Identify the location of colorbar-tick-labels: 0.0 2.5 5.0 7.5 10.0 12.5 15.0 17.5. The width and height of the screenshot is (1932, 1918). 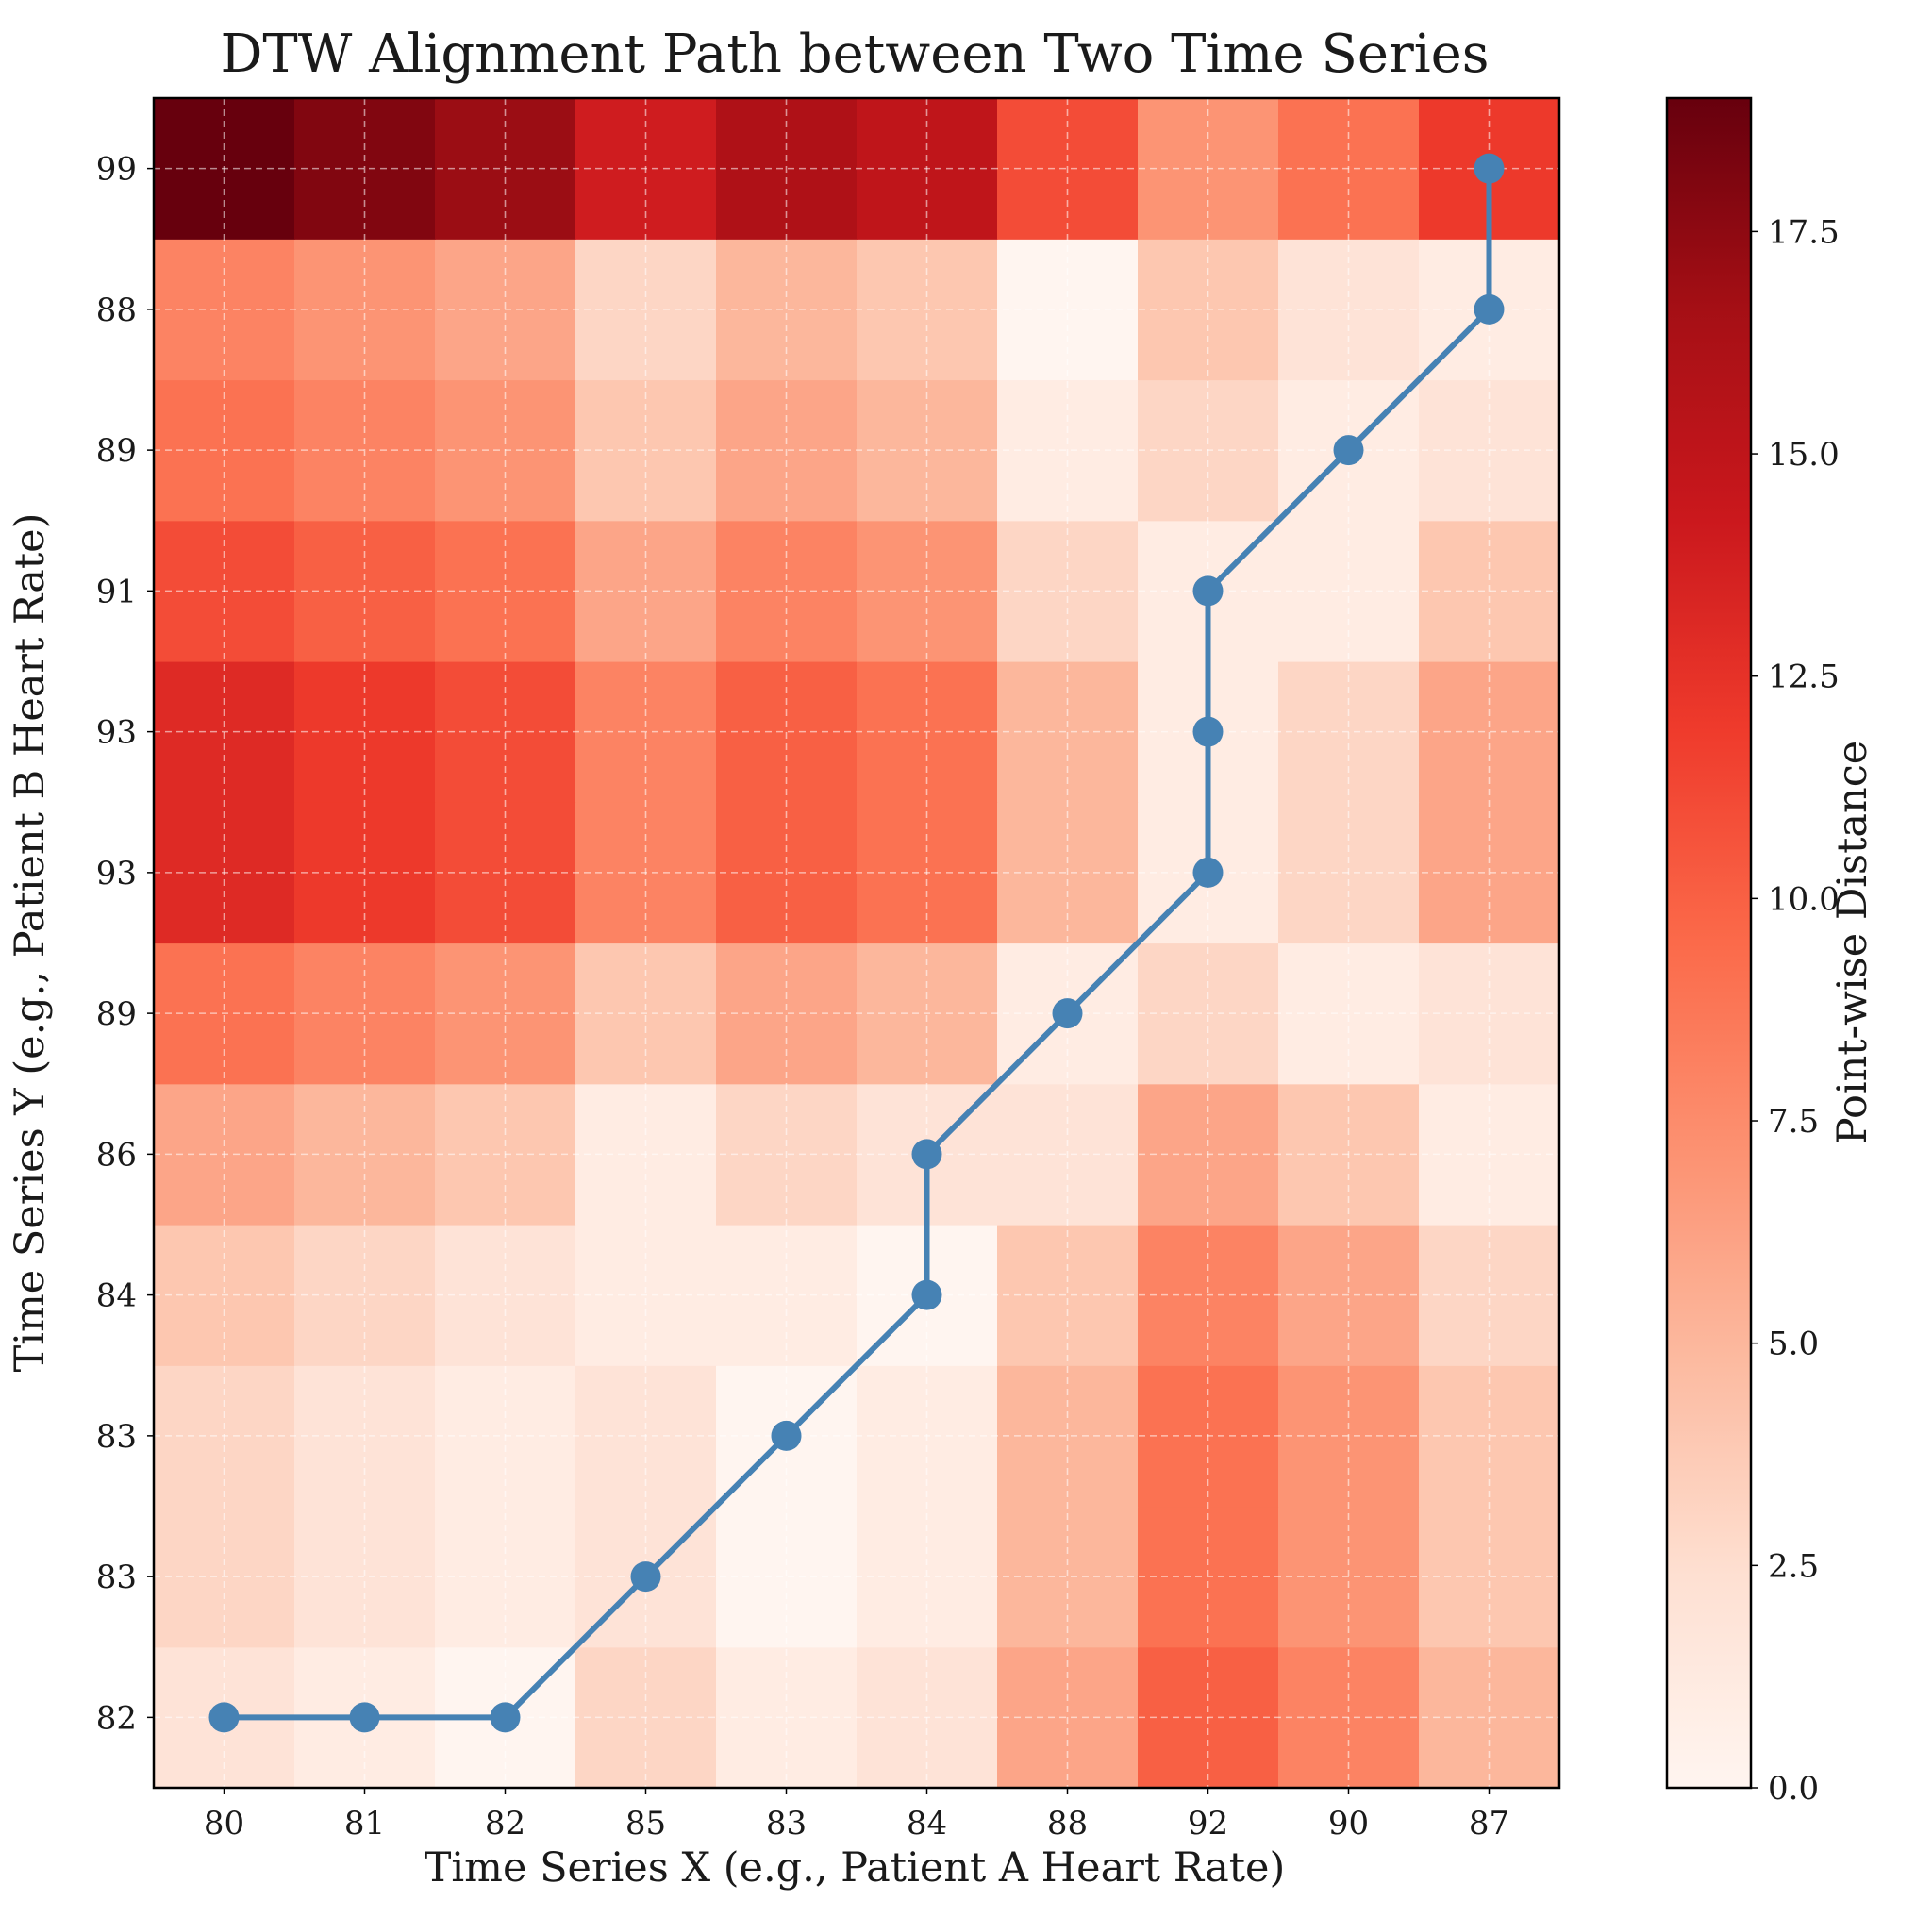
(1795, 1011).